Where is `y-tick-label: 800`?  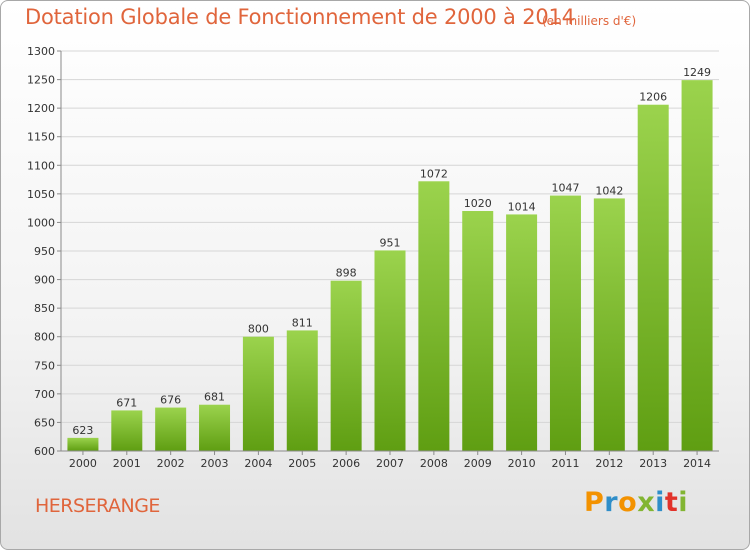
y-tick-label: 800 is located at coordinates (44, 337).